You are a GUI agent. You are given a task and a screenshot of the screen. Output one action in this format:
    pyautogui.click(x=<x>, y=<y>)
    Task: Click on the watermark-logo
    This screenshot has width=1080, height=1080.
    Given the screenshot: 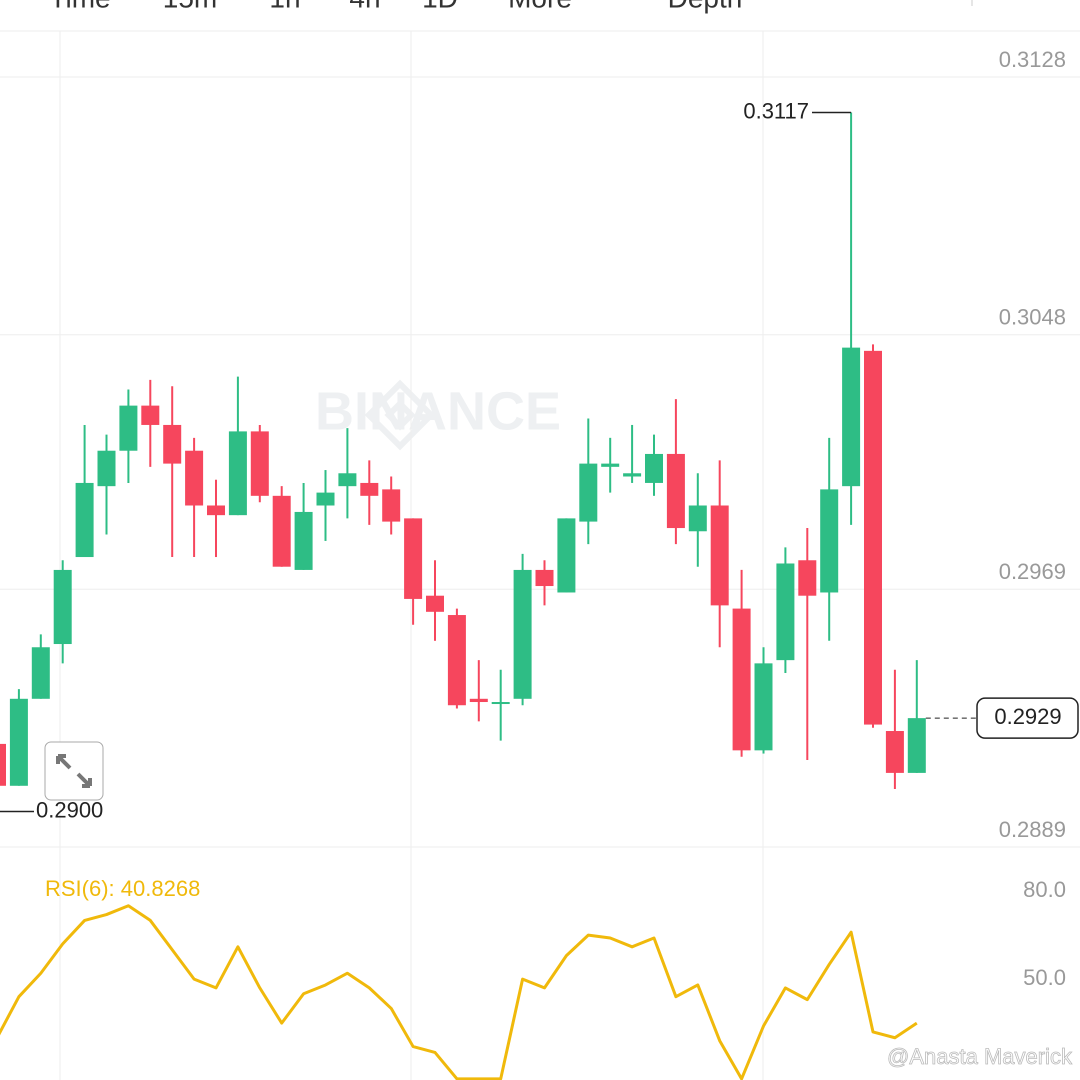 What is the action you would take?
    pyautogui.click(x=400, y=415)
    